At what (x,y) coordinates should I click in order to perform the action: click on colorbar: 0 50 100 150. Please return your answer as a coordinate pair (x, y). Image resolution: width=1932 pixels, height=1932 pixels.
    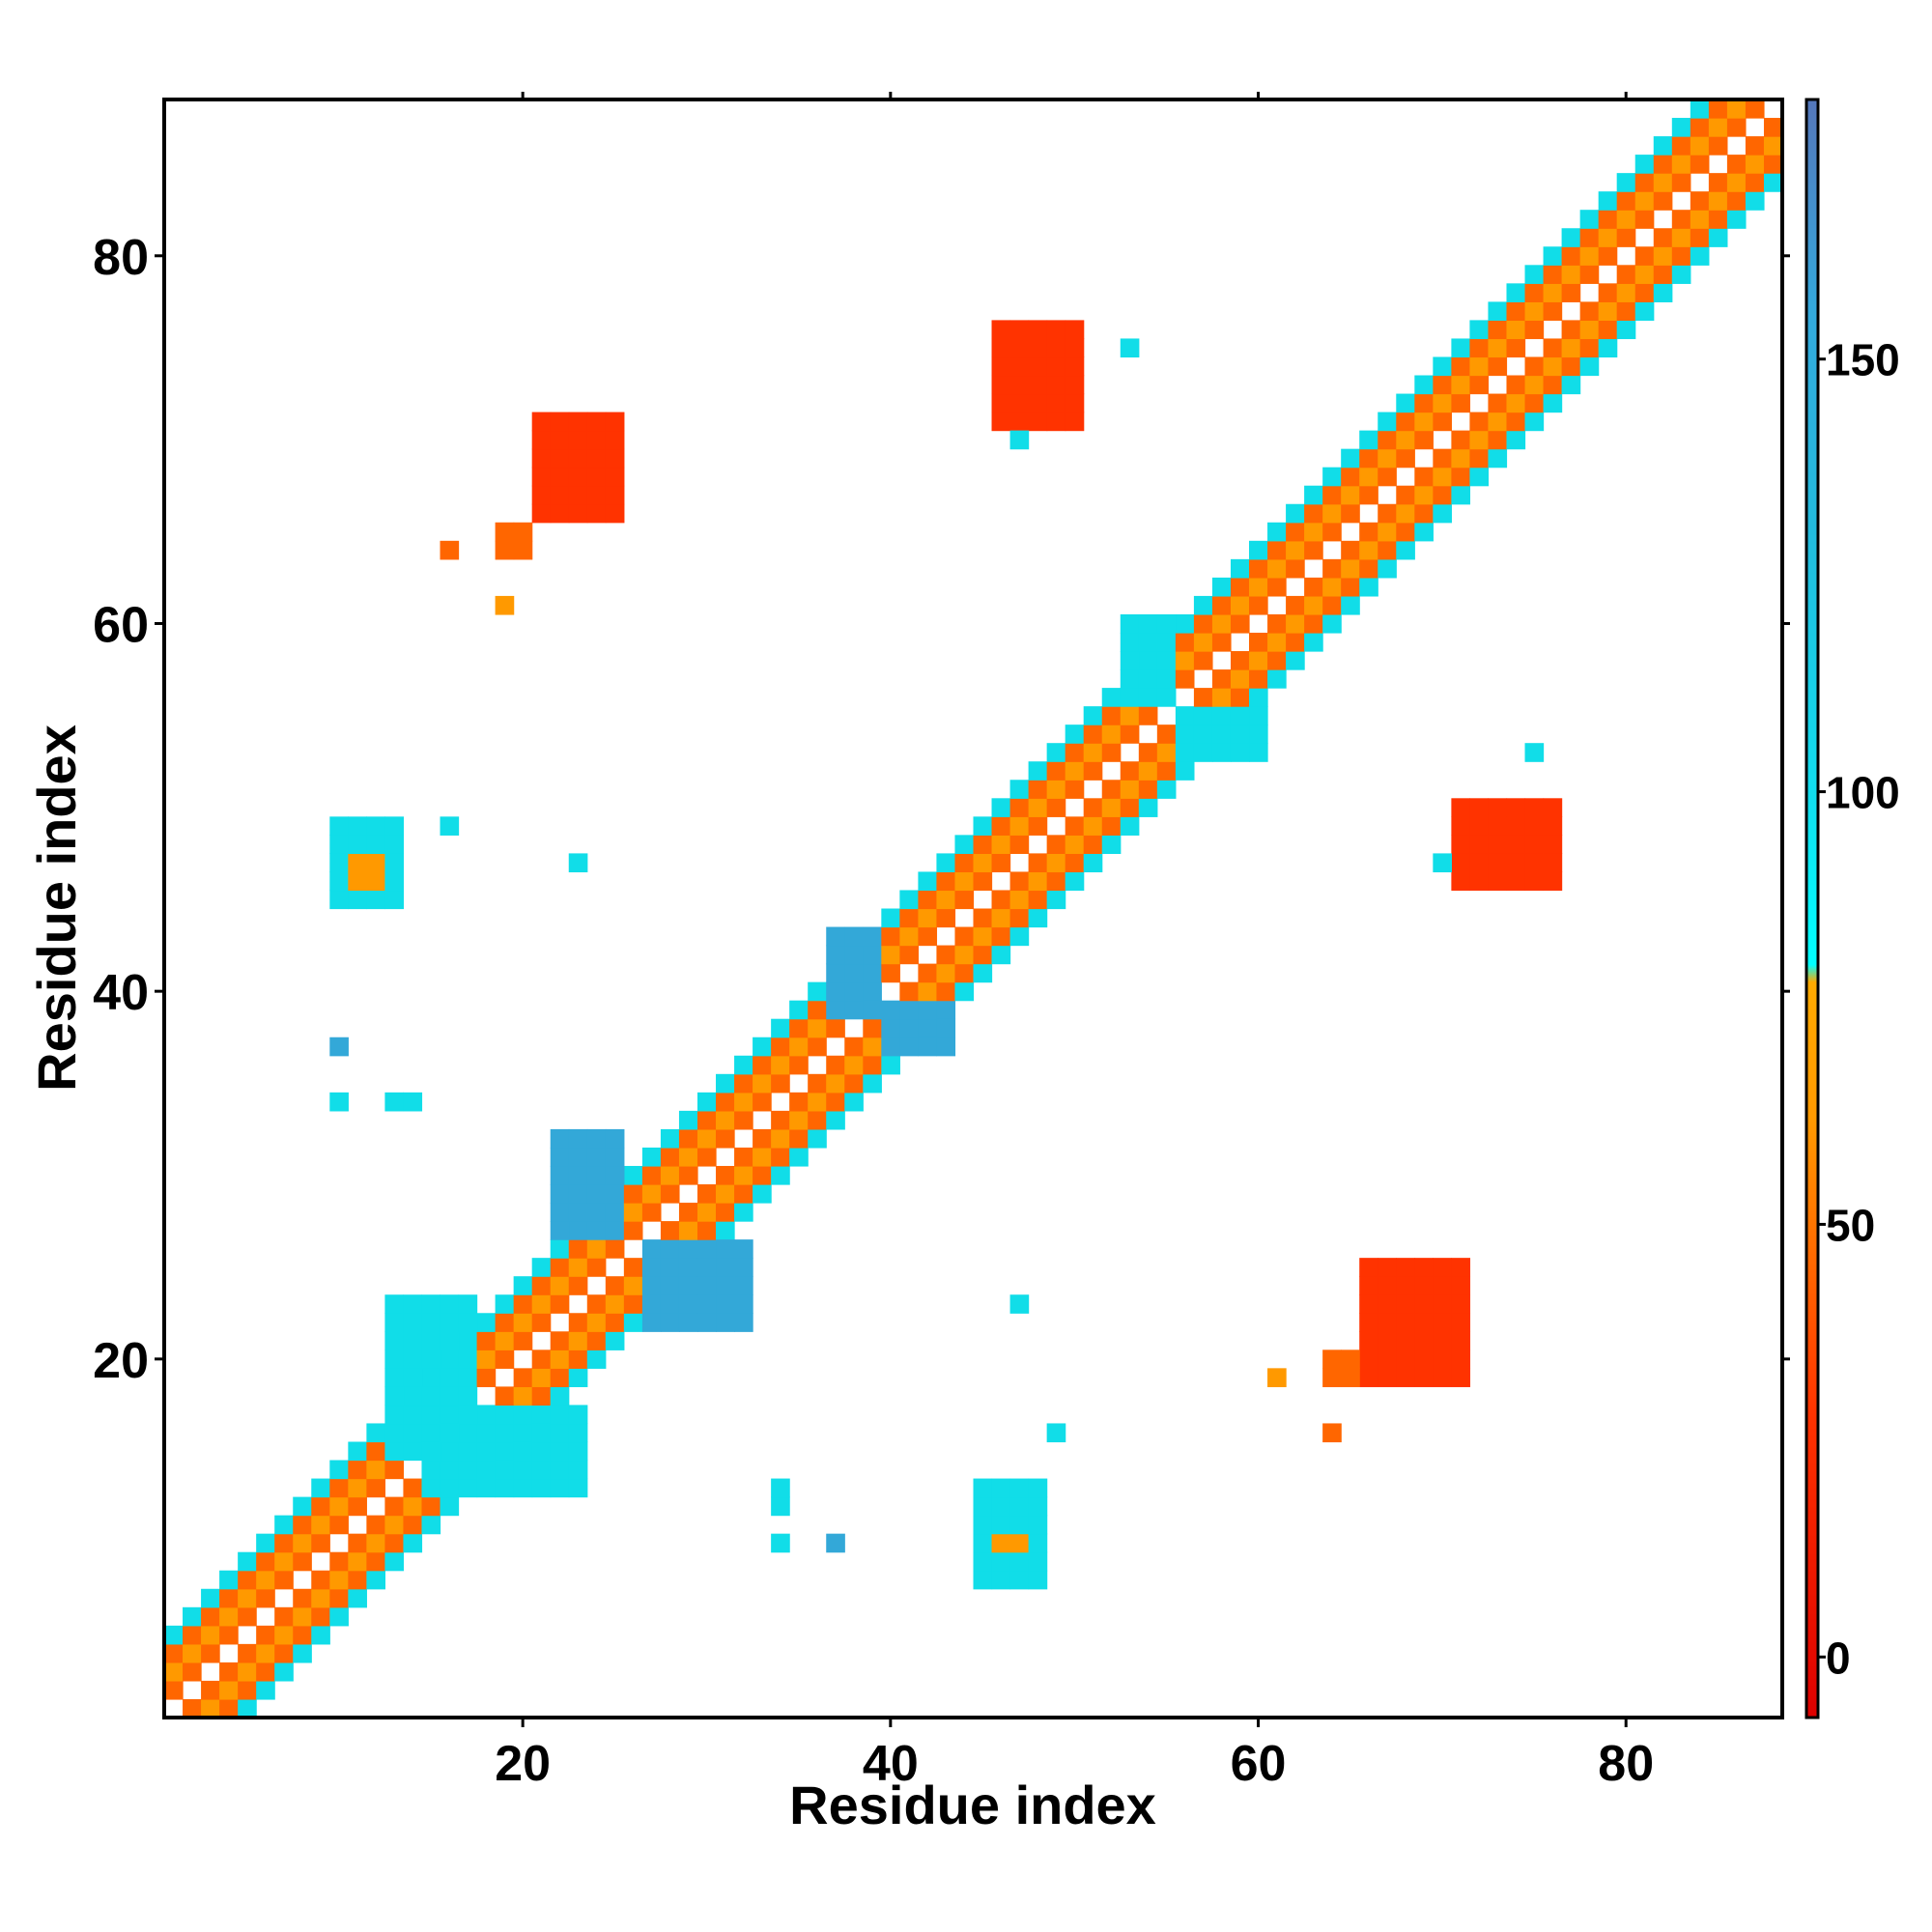
    Looking at the image, I should click on (1852, 908).